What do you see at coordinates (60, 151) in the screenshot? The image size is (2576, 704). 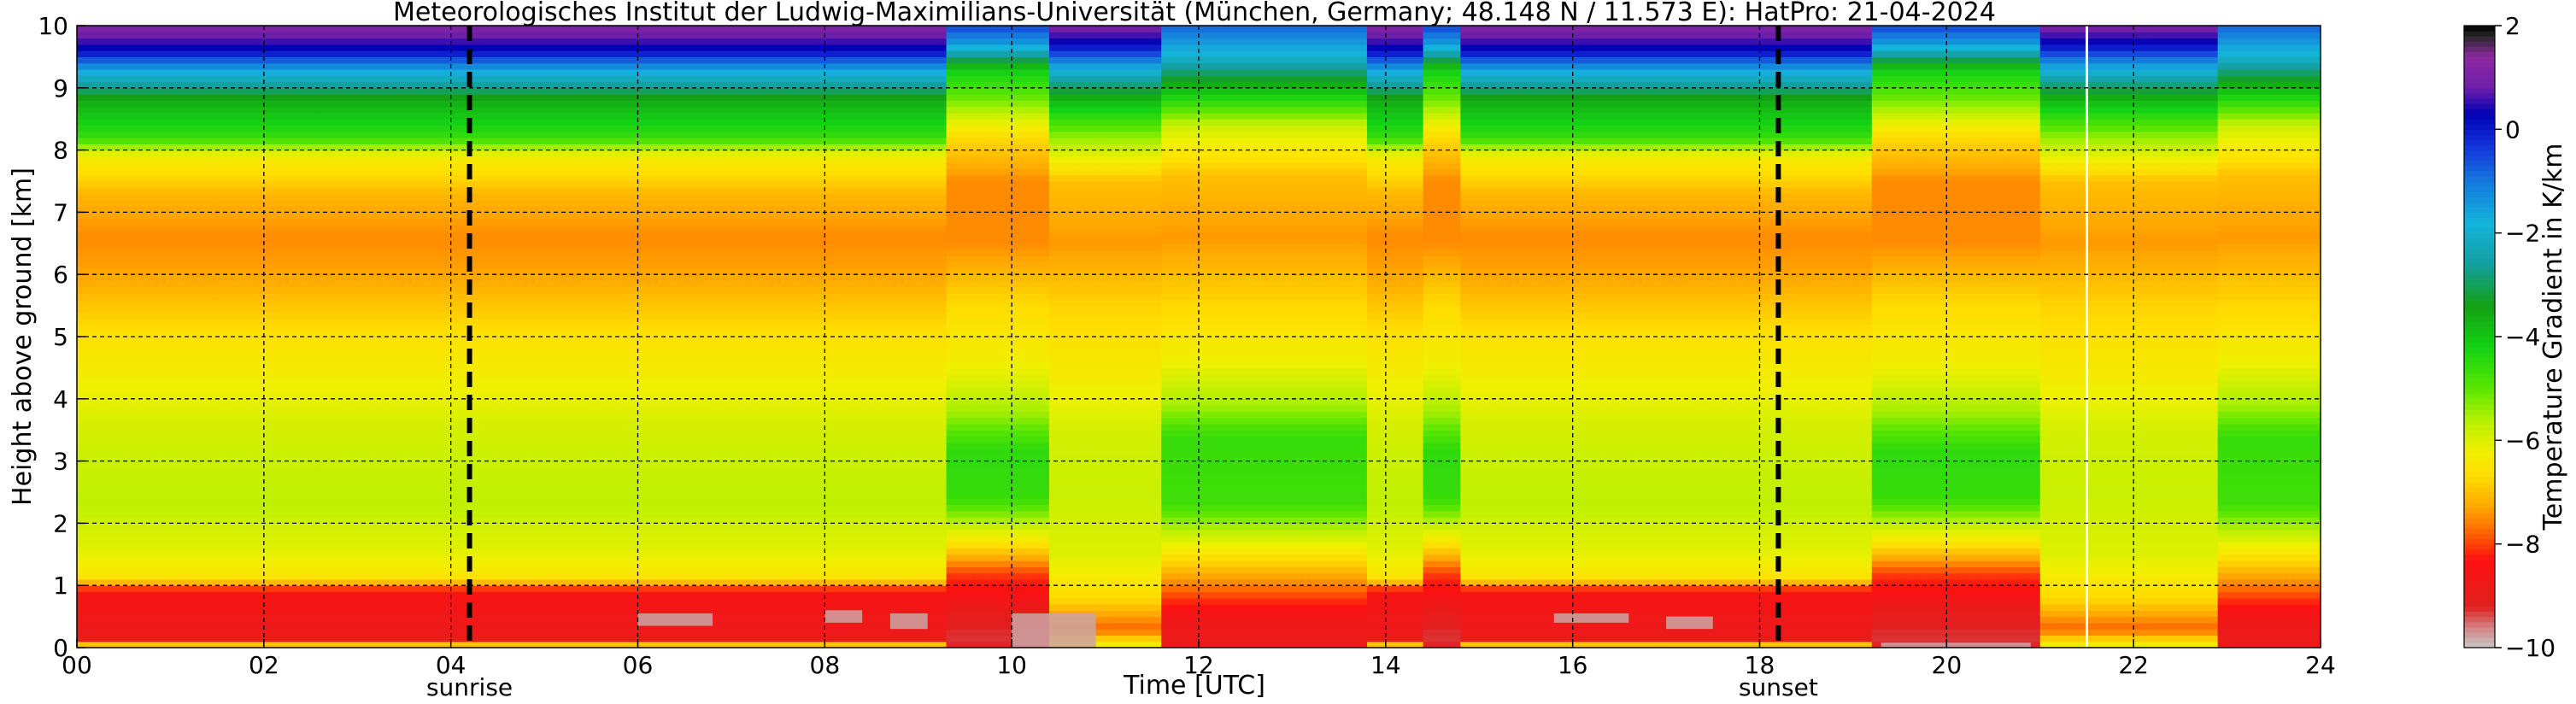 I see `y-tick-label: 8` at bounding box center [60, 151].